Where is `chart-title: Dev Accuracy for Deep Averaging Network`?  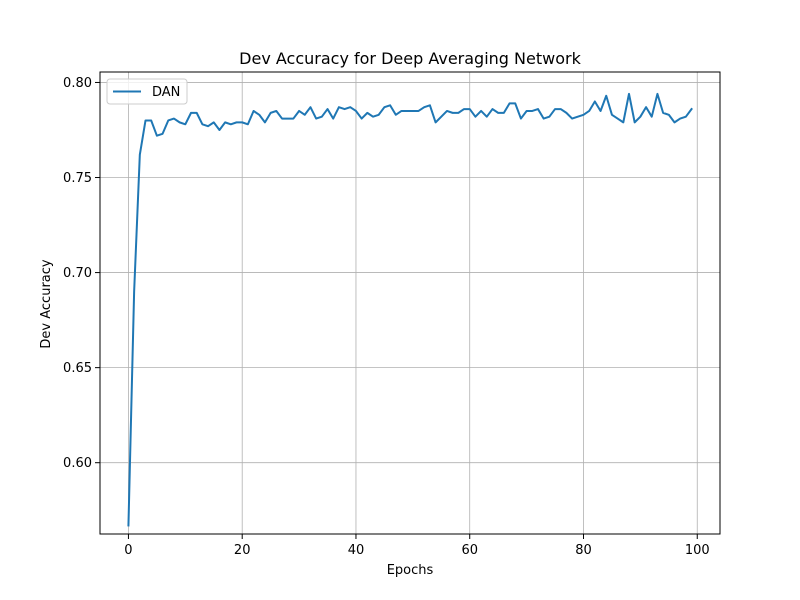 chart-title: Dev Accuracy for Deep Averaging Network is located at coordinates (410, 58).